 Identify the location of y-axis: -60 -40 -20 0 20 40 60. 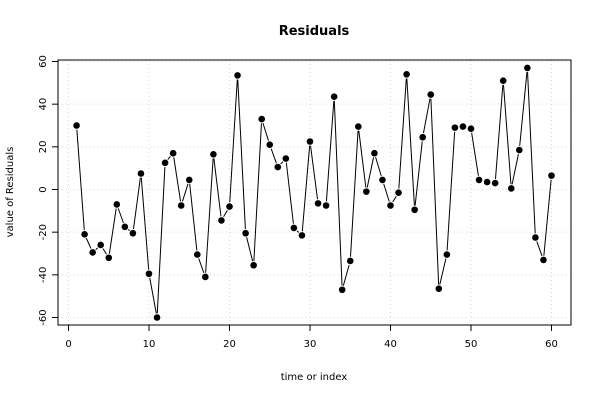
(48, 190).